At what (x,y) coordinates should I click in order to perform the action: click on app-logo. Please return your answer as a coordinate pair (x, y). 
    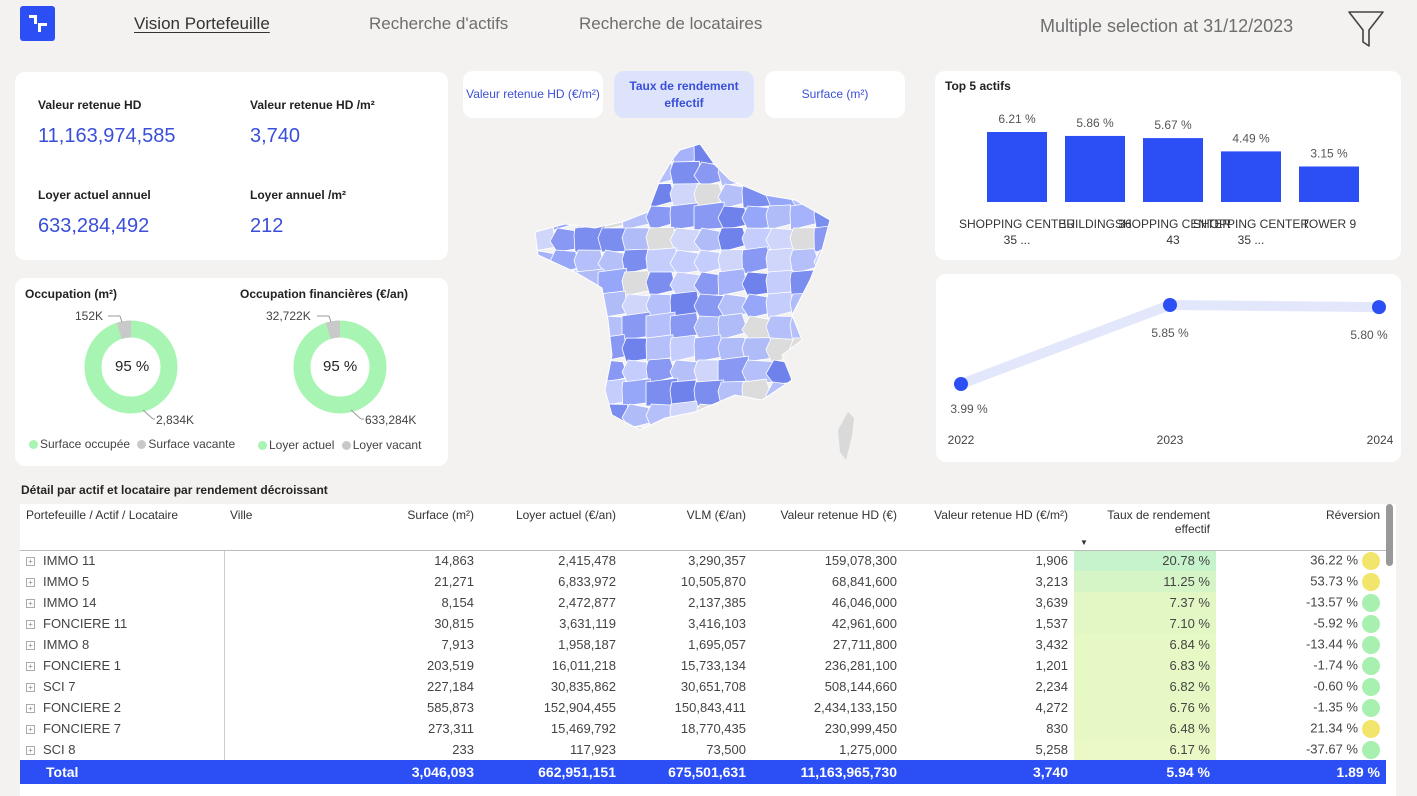
    Looking at the image, I should click on (37, 23).